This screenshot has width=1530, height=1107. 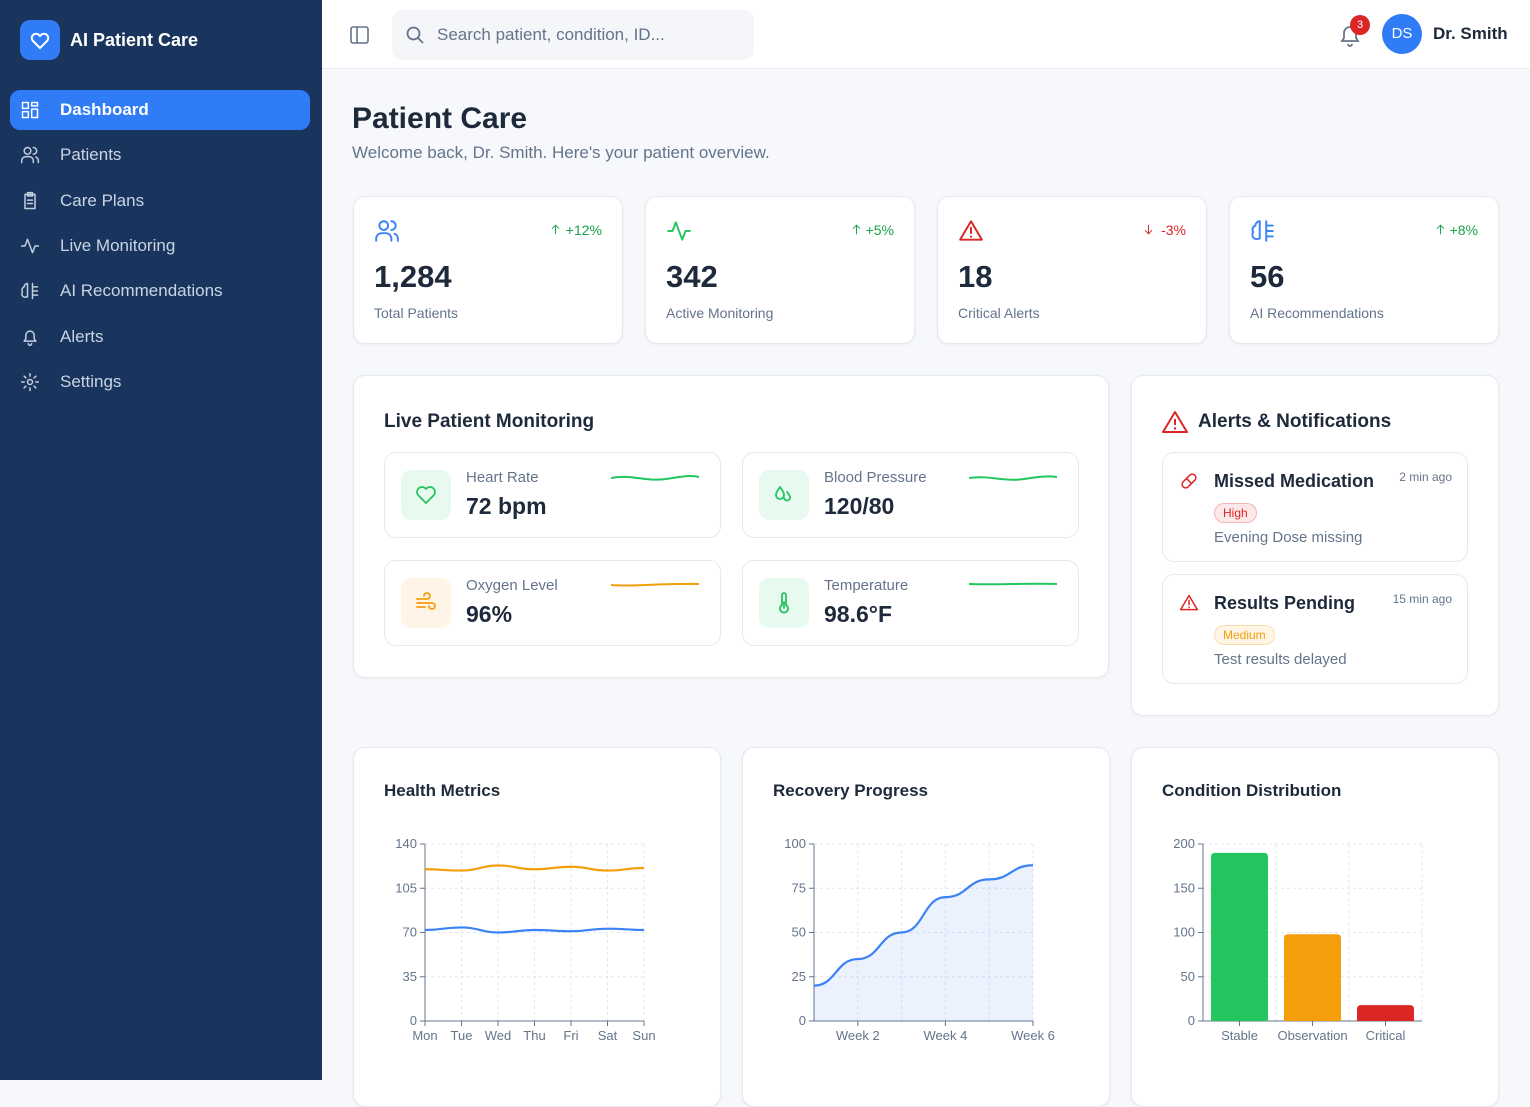 I want to click on notification-badge: 3, so click(x=1360, y=25).